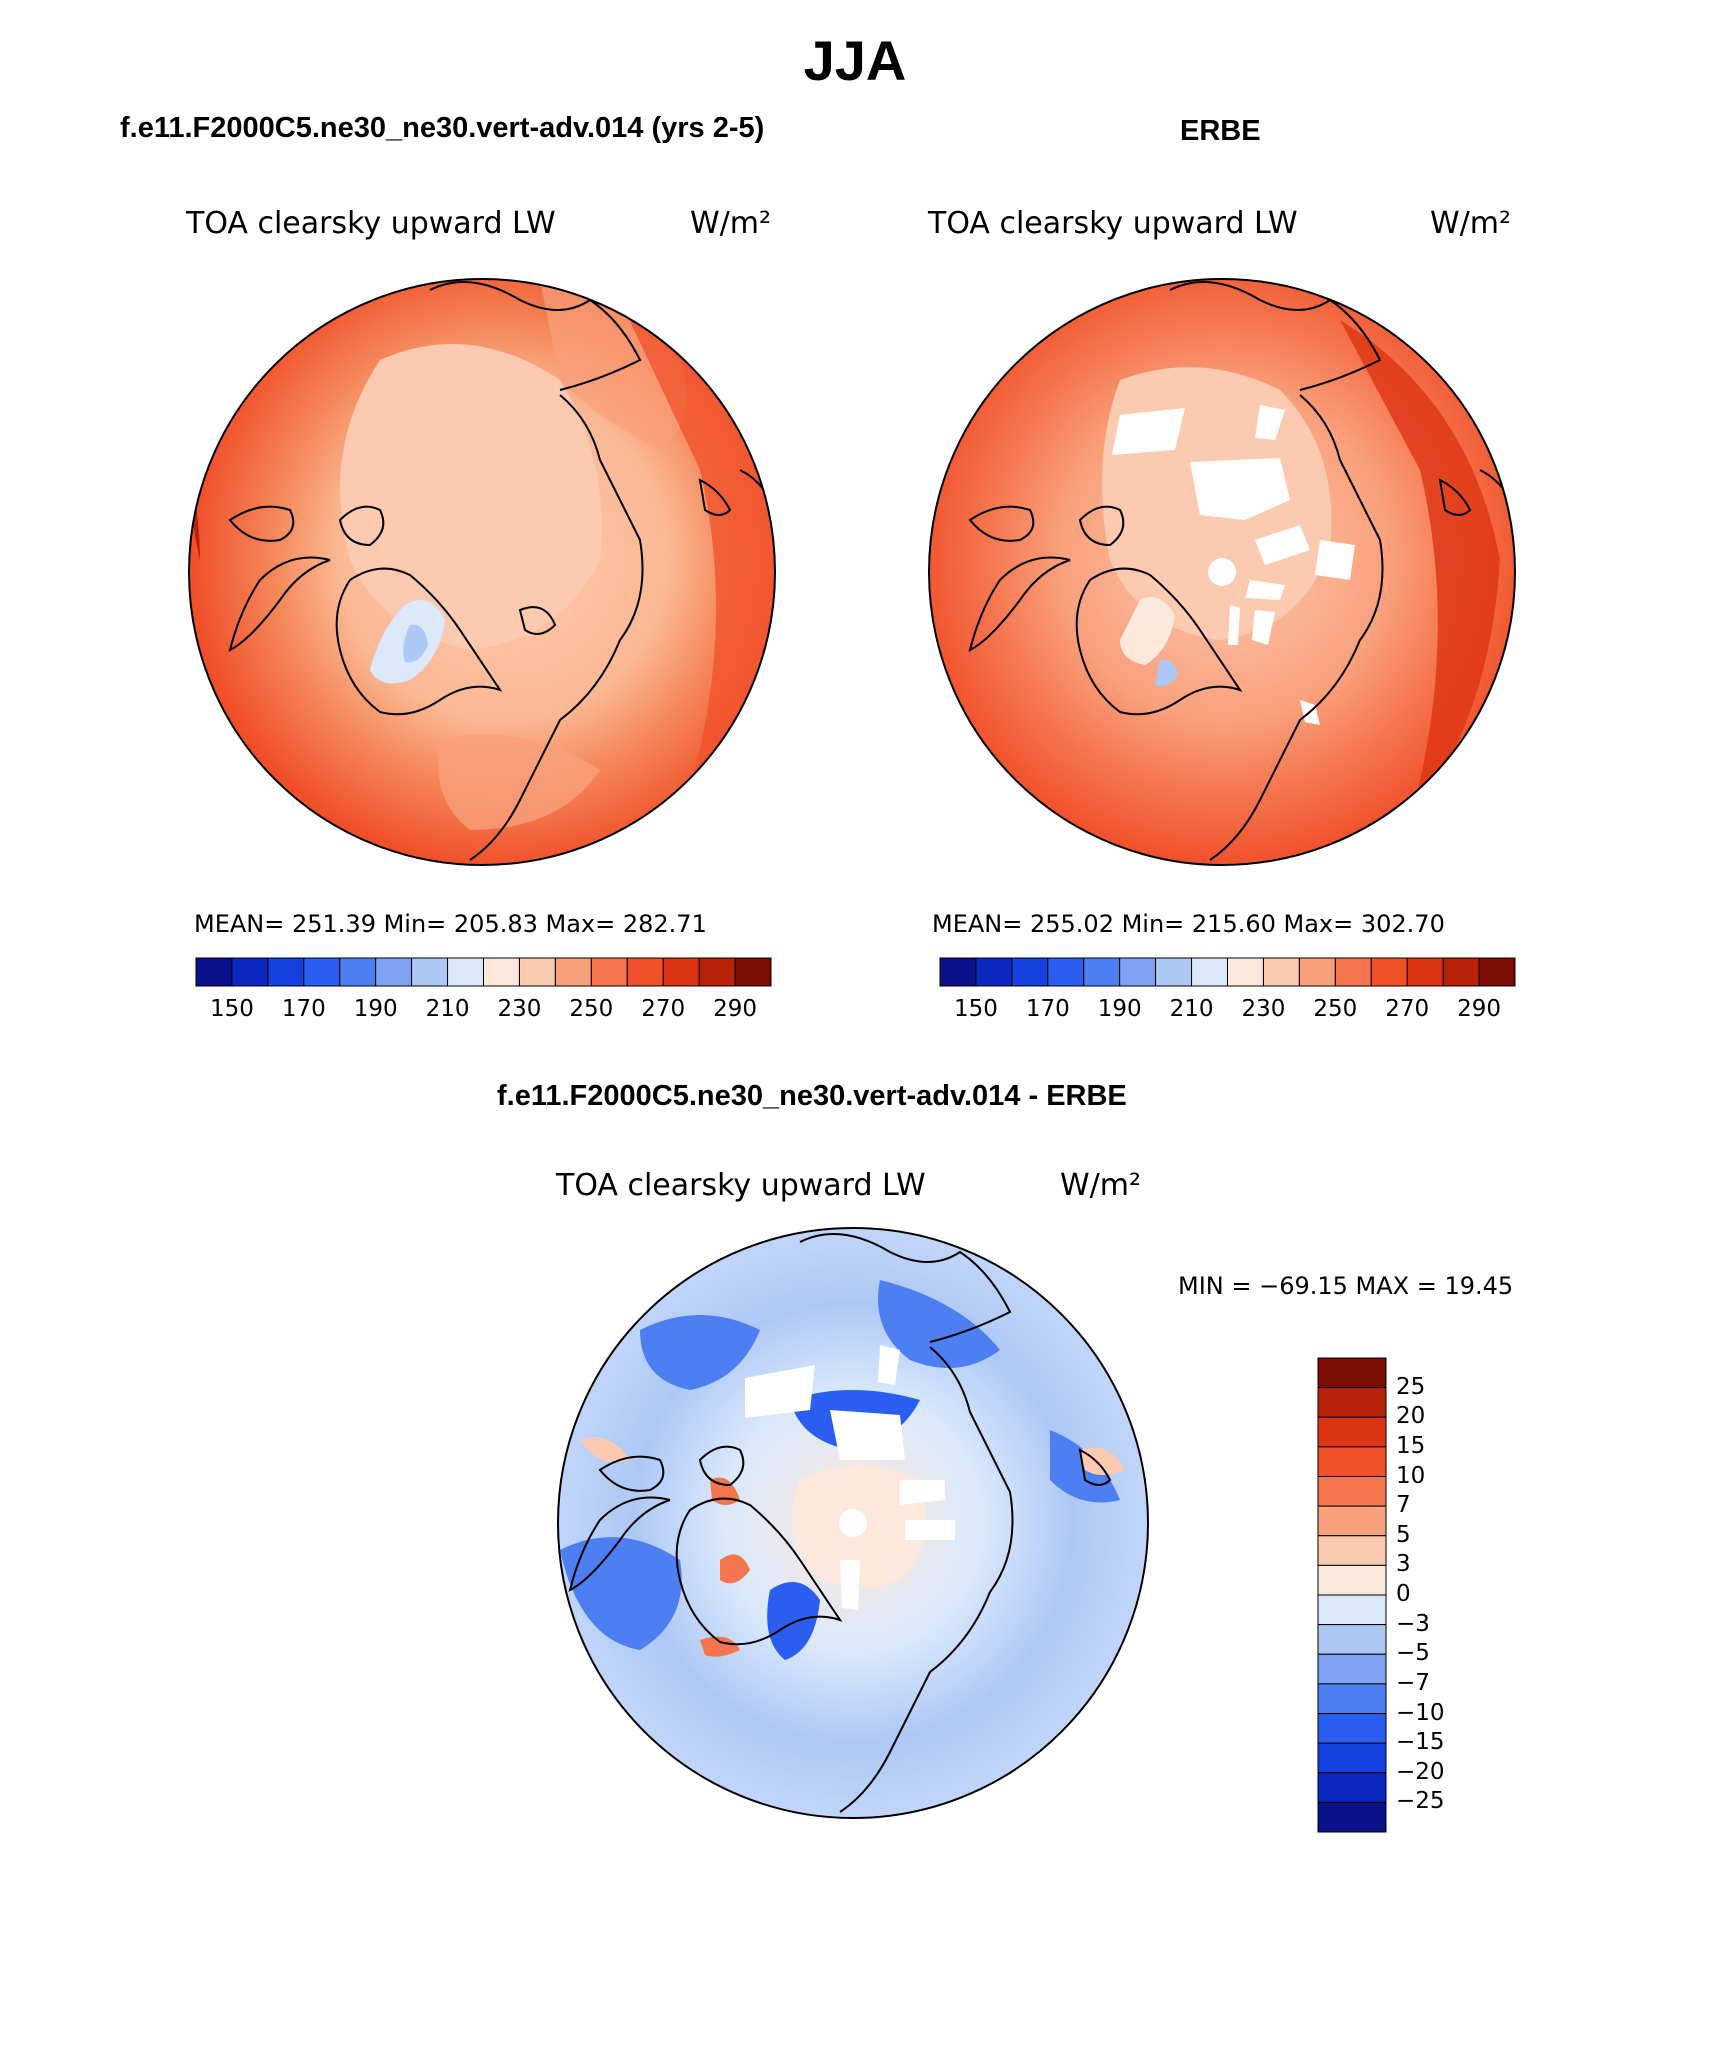 The height and width of the screenshot is (2061, 1710). Describe the element at coordinates (731, 223) in the screenshot. I see `model-units-label: W/m²` at that location.